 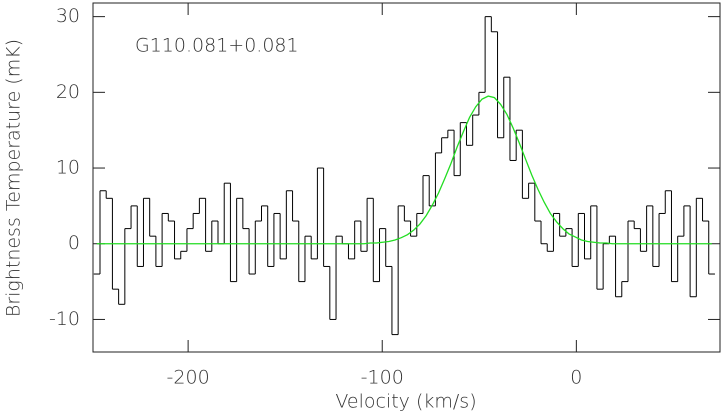 What do you see at coordinates (217, 46) in the screenshot?
I see `annotation: G110.081+0.081` at bounding box center [217, 46].